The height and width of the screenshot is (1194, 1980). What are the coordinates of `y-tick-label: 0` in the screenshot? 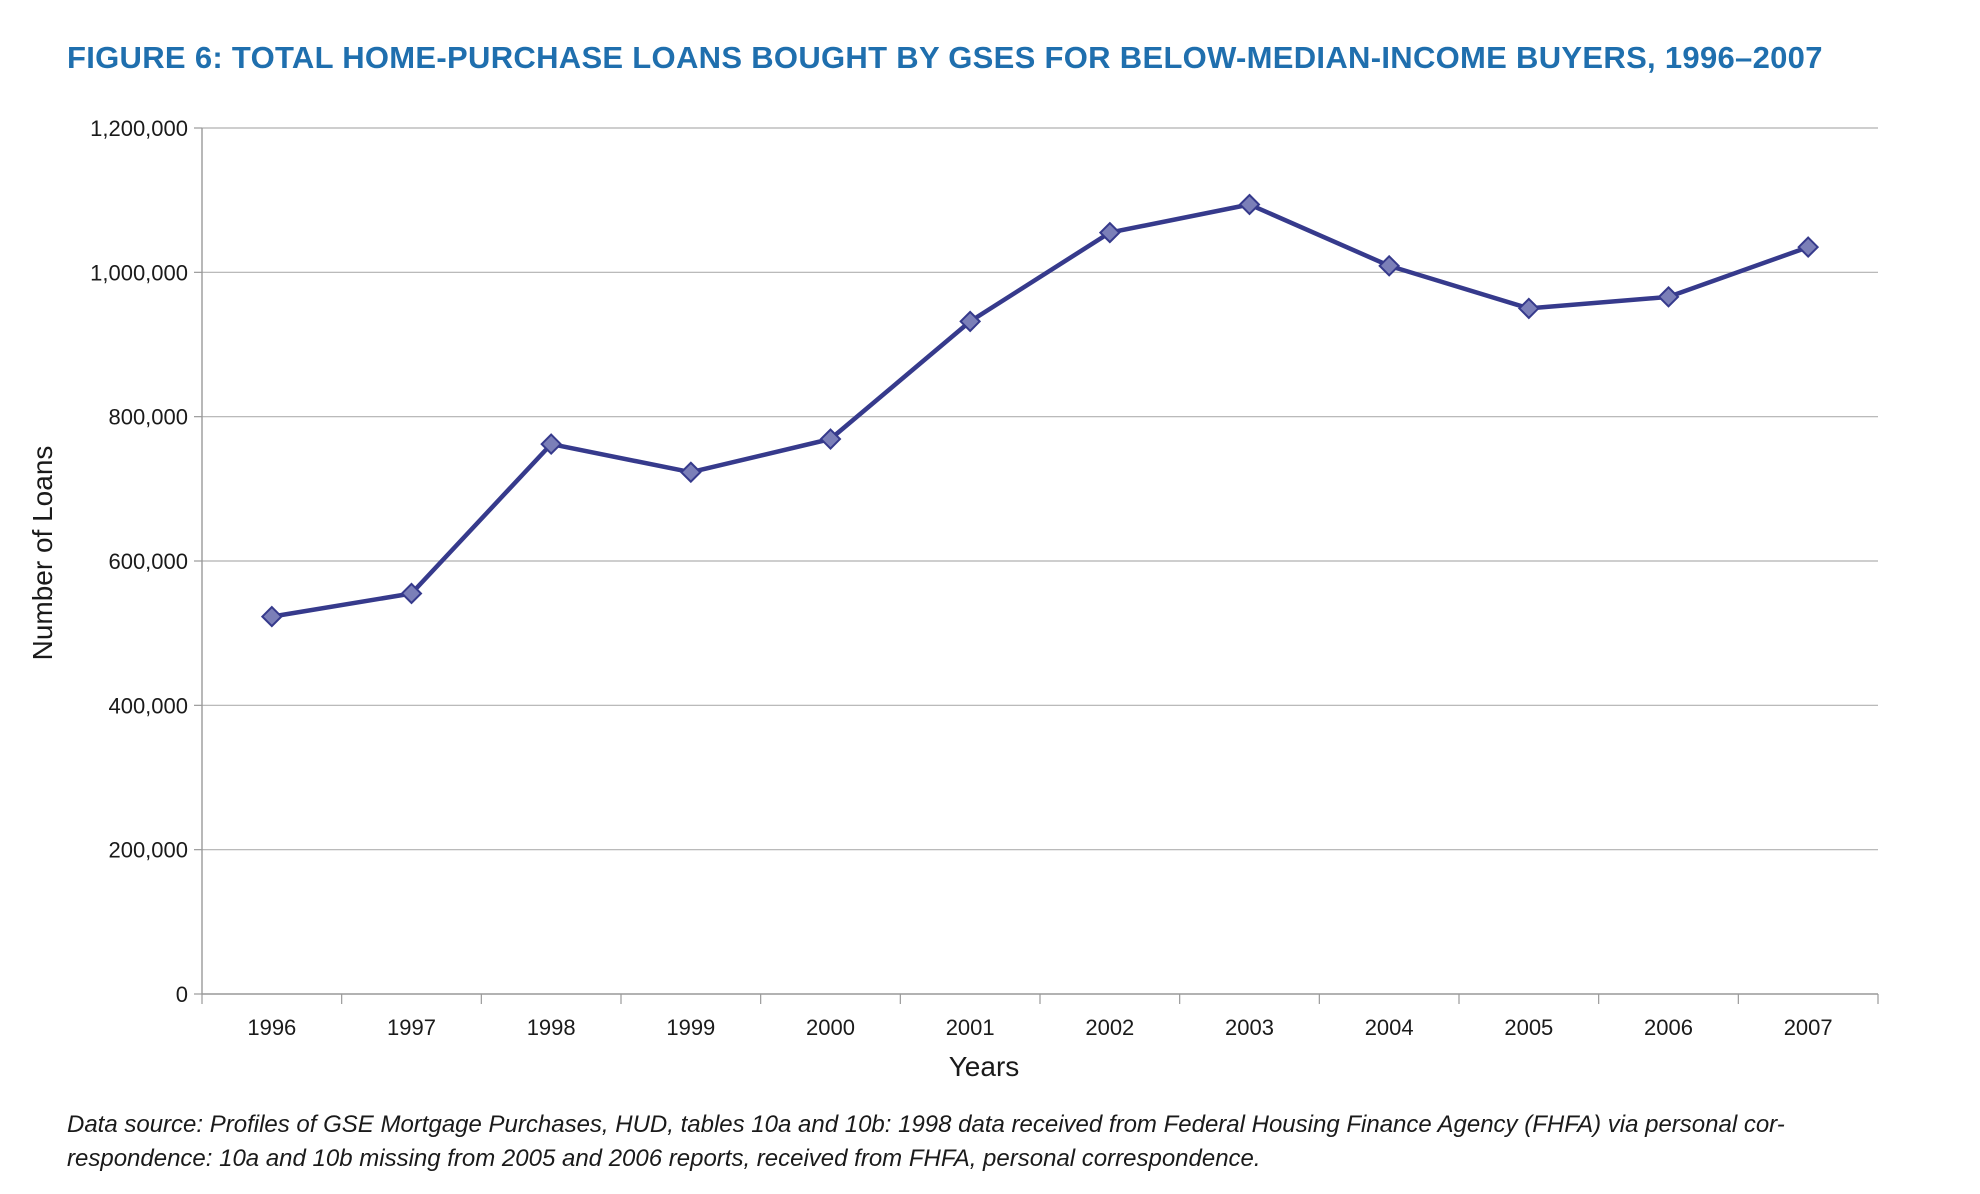 It's located at (182, 994).